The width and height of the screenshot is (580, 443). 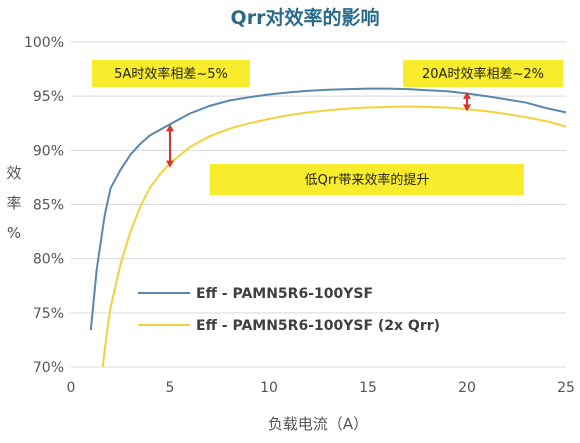 I want to click on legend-label-1: Eff - PAMN5R6-100YSF, so click(x=284, y=294).